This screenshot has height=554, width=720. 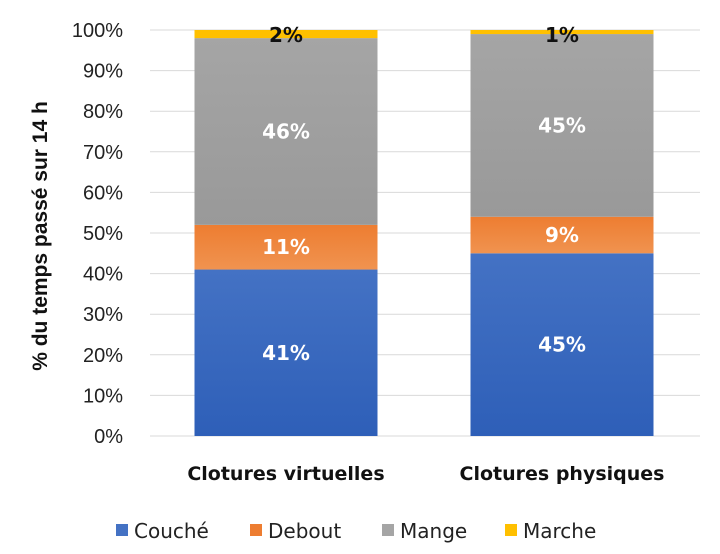 What do you see at coordinates (103, 315) in the screenshot?
I see `y-tick-label: 30%` at bounding box center [103, 315].